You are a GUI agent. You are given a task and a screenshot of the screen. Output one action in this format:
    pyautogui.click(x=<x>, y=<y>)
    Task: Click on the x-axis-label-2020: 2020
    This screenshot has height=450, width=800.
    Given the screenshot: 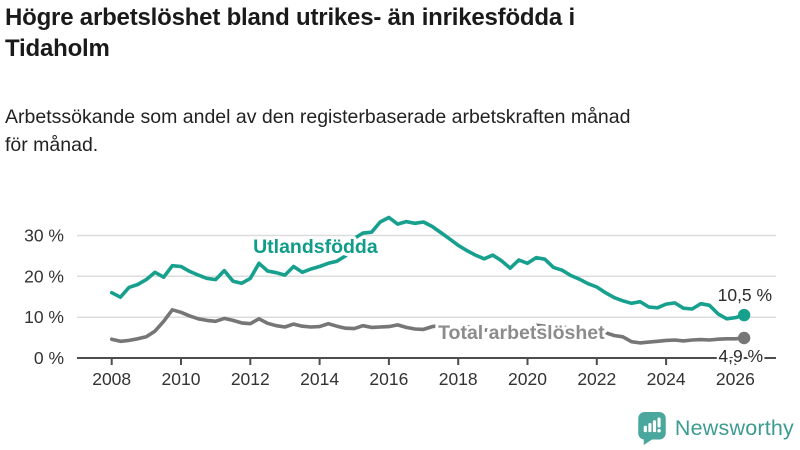 What is the action you would take?
    pyautogui.click(x=527, y=379)
    